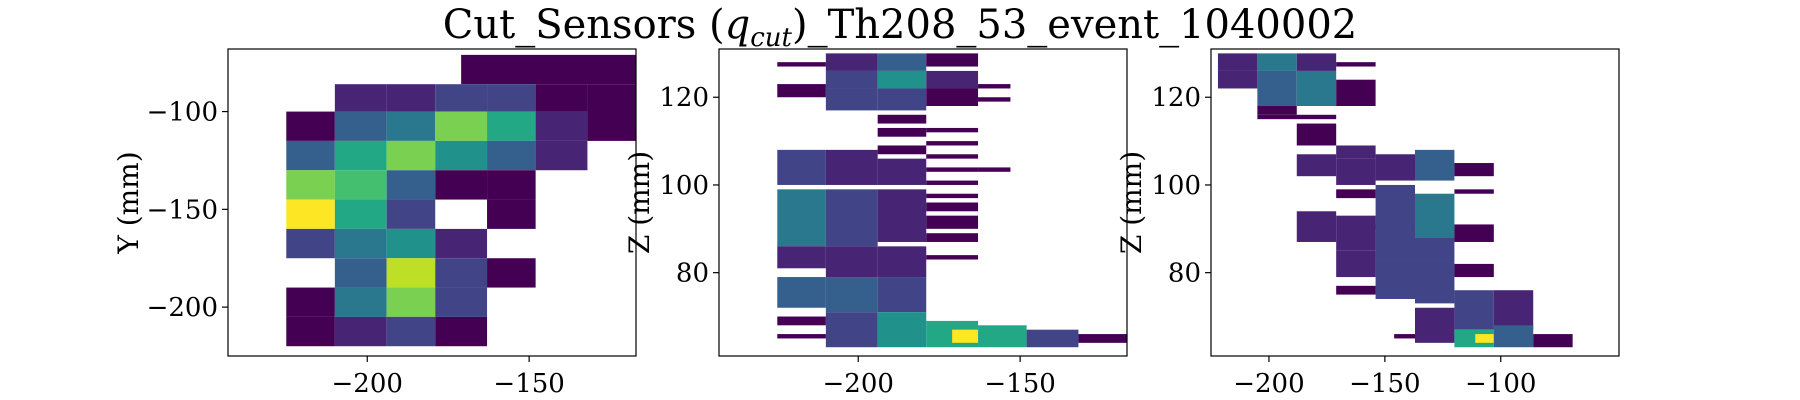 The height and width of the screenshot is (400, 1800). Describe the element at coordinates (182, 308) in the screenshot. I see `y-tick-label: −200` at that location.